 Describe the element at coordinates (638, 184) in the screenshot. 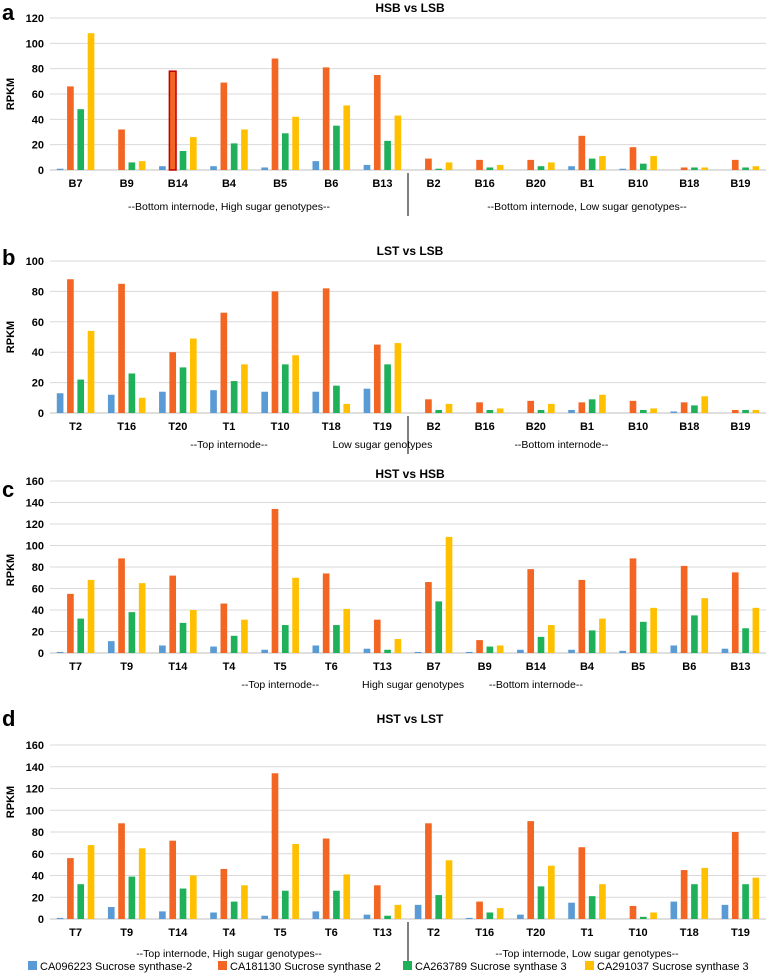

I see `x-tick-label: B10` at that location.